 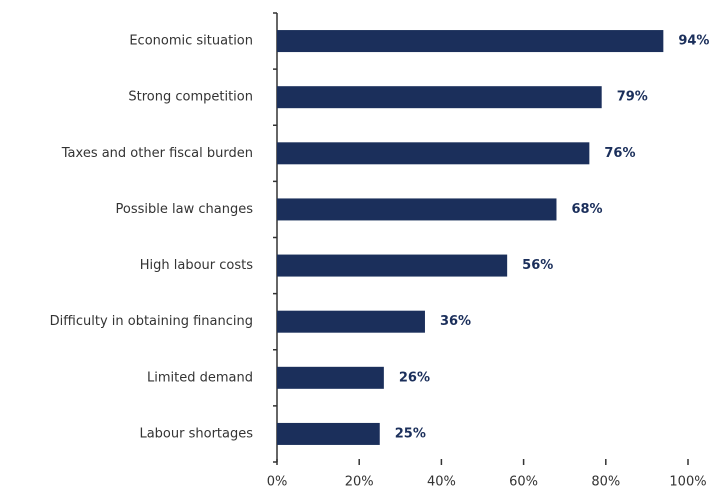 What do you see at coordinates (190, 97) in the screenshot?
I see `y-tick-label: Strong competition` at bounding box center [190, 97].